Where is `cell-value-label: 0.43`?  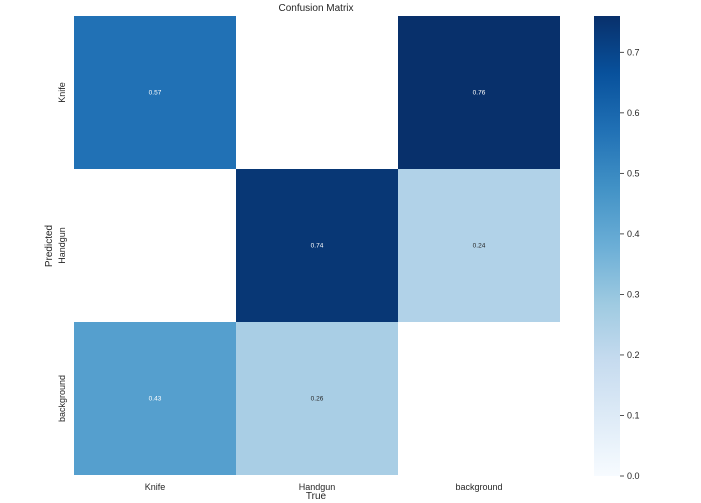 cell-value-label: 0.43 is located at coordinates (155, 399).